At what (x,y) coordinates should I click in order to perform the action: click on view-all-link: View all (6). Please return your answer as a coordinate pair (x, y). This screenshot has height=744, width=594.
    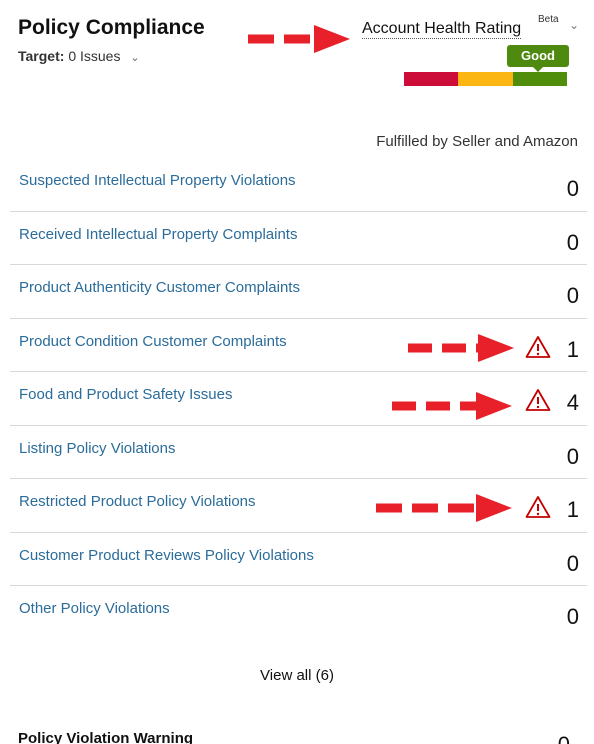
    Looking at the image, I should click on (297, 675).